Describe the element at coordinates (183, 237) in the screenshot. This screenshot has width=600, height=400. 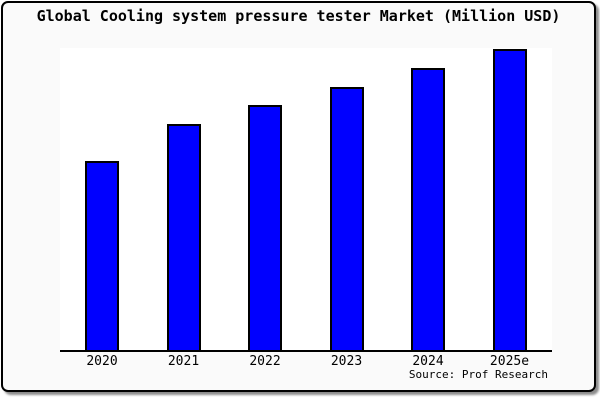
I see `bar-2021` at that location.